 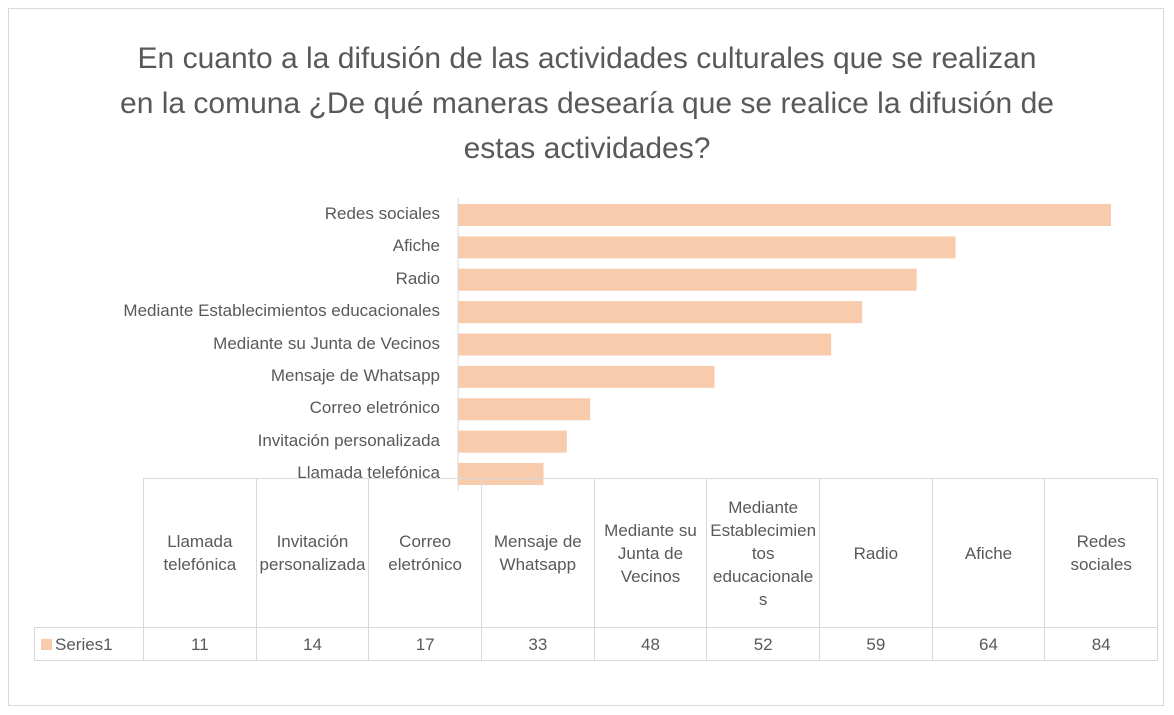 What do you see at coordinates (988, 644) in the screenshot?
I see `table-value-cell: 64` at bounding box center [988, 644].